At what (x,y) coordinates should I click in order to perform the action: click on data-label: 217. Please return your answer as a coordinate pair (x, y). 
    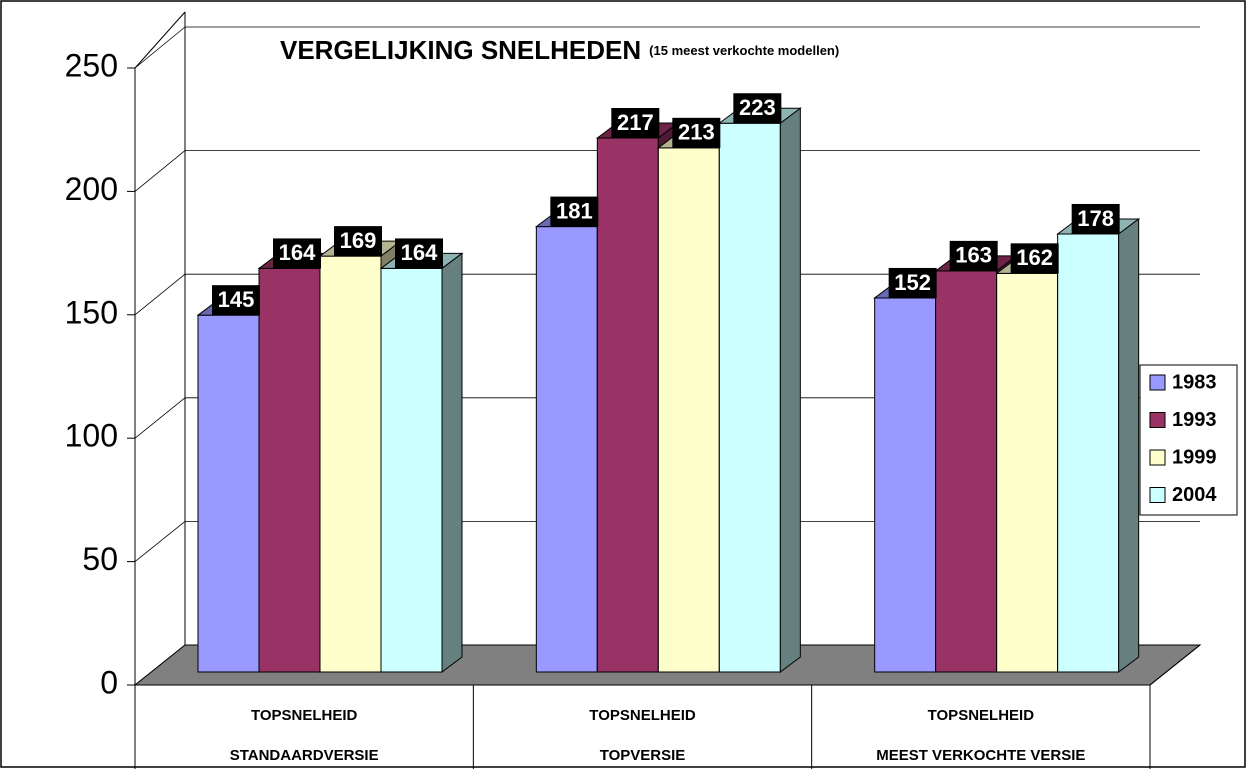
    Looking at the image, I should click on (635, 122).